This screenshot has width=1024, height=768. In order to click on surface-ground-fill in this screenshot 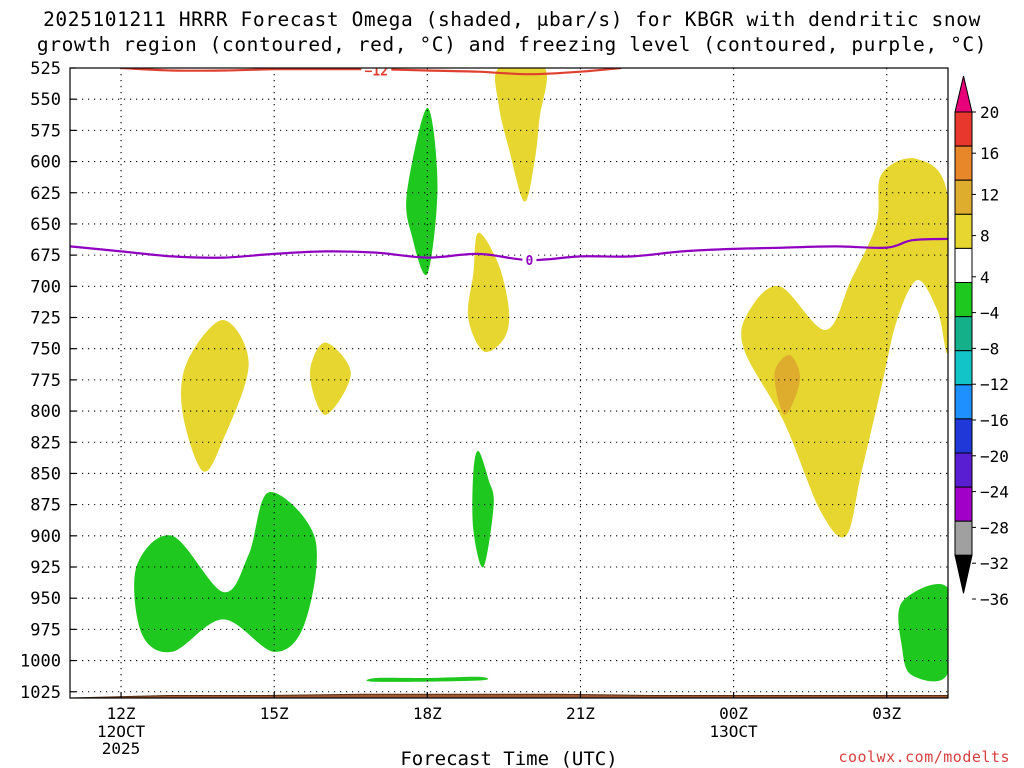, I will do `click(509, 695)`.